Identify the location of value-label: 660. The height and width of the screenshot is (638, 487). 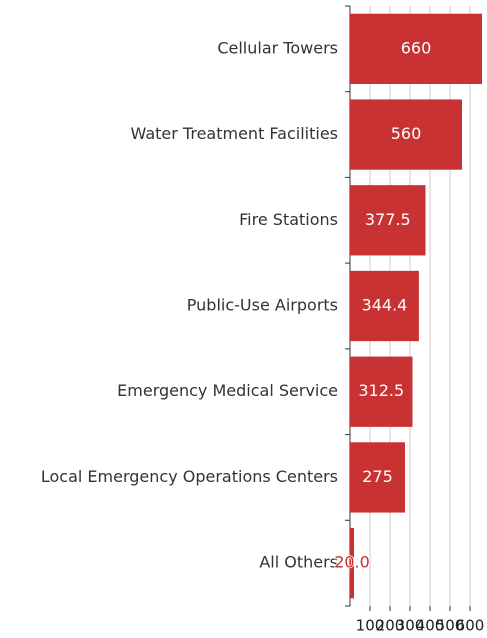
(416, 47).